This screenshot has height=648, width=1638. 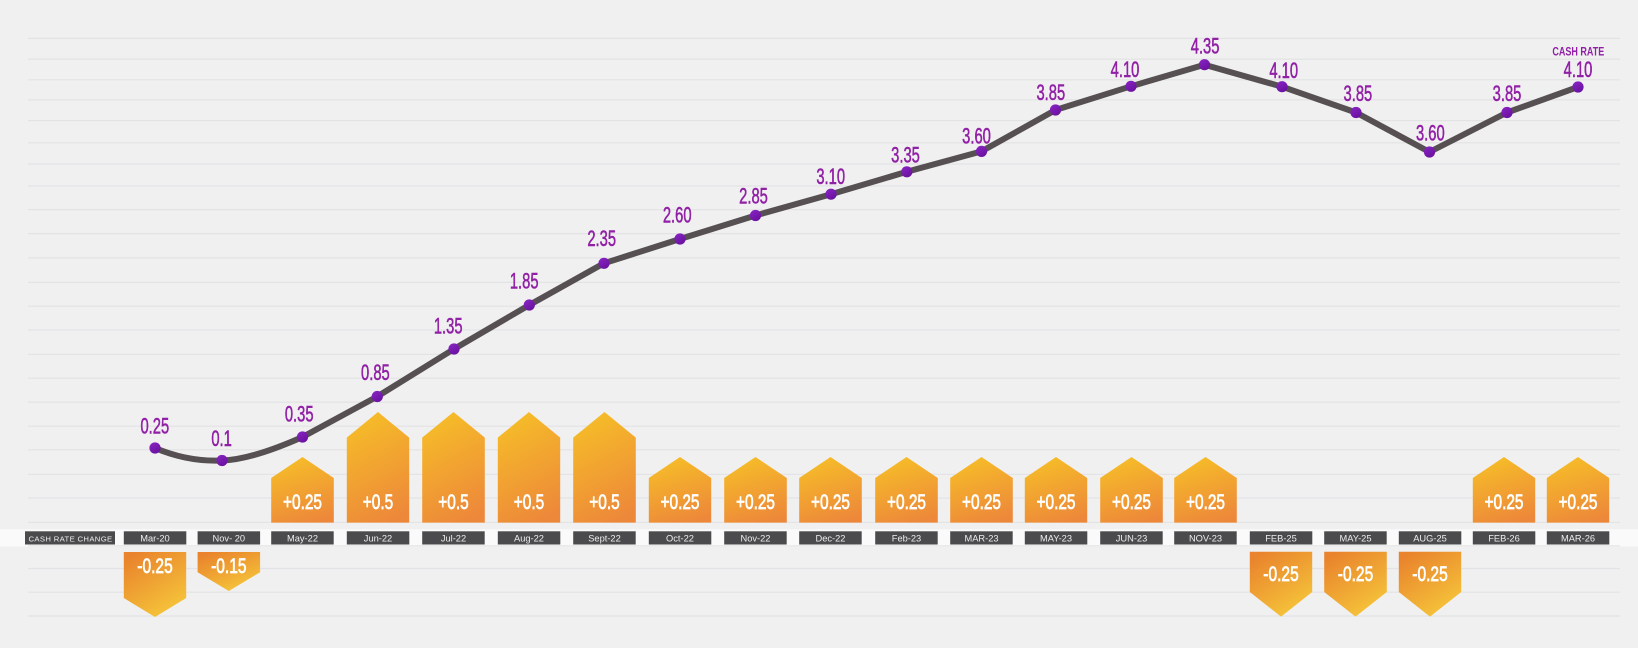 I want to click on svg-text: 2.60, so click(x=677, y=214).